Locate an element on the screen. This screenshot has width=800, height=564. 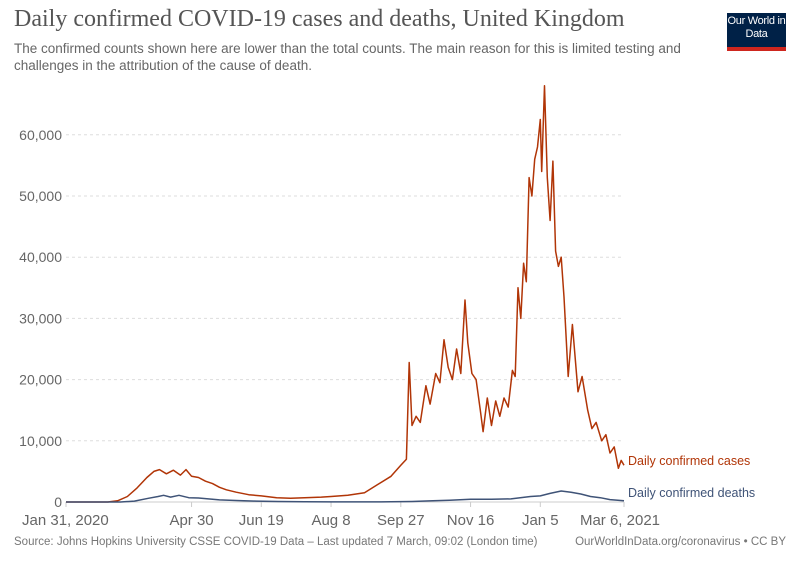
x-tick-label: Mar 6, 2021 is located at coordinates (620, 520).